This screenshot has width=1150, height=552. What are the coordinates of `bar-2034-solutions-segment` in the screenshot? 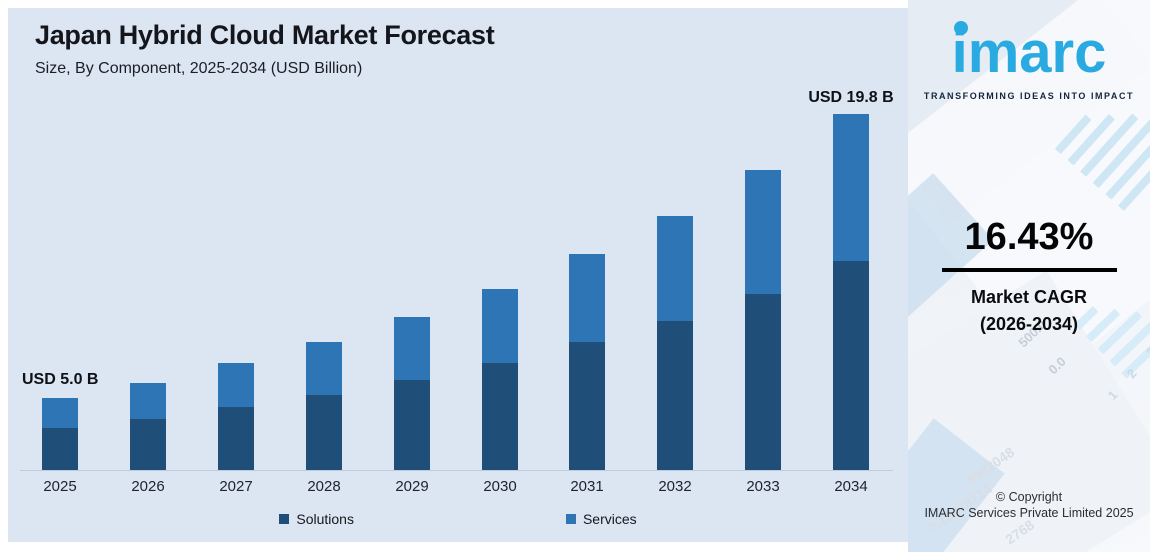 It's located at (851, 365).